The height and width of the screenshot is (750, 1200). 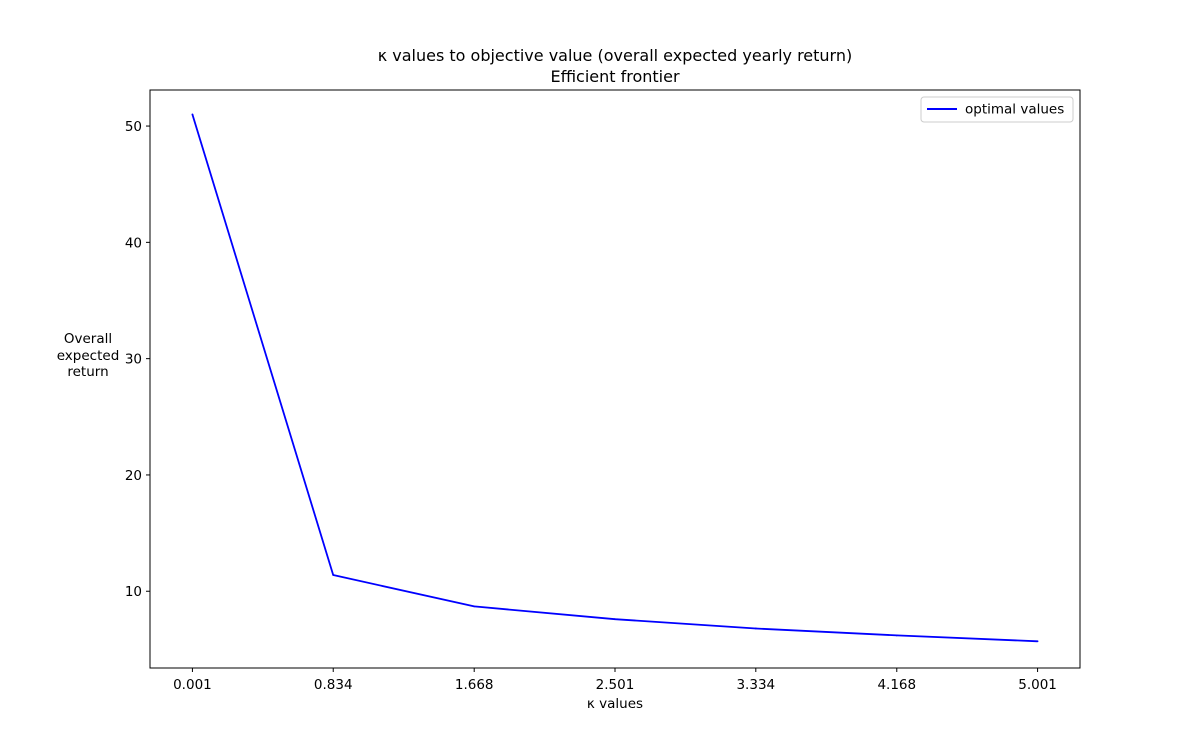 What do you see at coordinates (133, 360) in the screenshot?
I see `y-tick-label: 30` at bounding box center [133, 360].